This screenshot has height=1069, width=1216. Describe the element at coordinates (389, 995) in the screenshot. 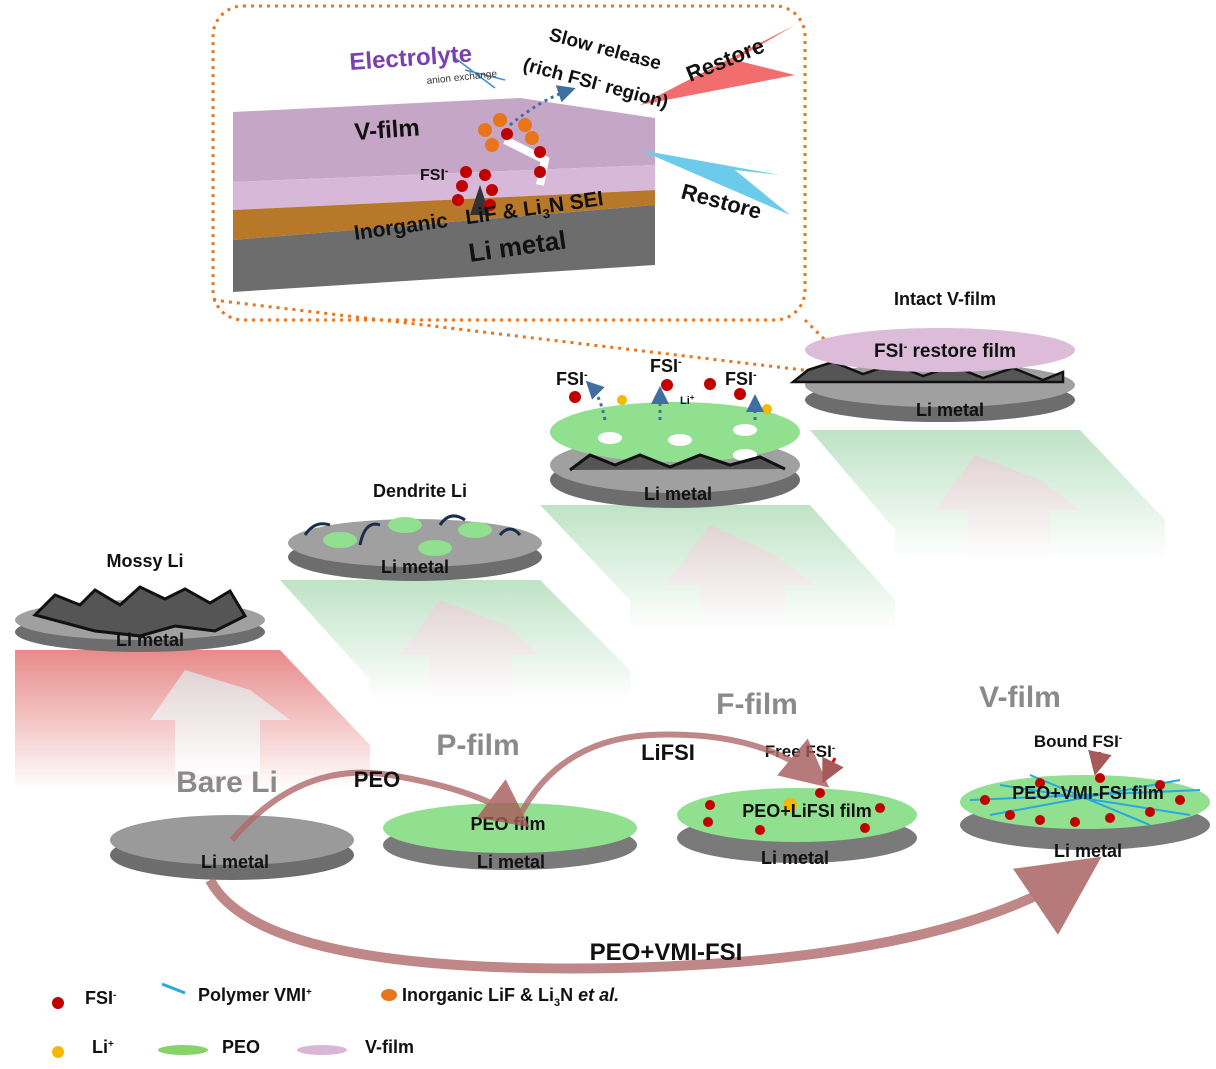

I see `inorganic-legend-swatch` at that location.